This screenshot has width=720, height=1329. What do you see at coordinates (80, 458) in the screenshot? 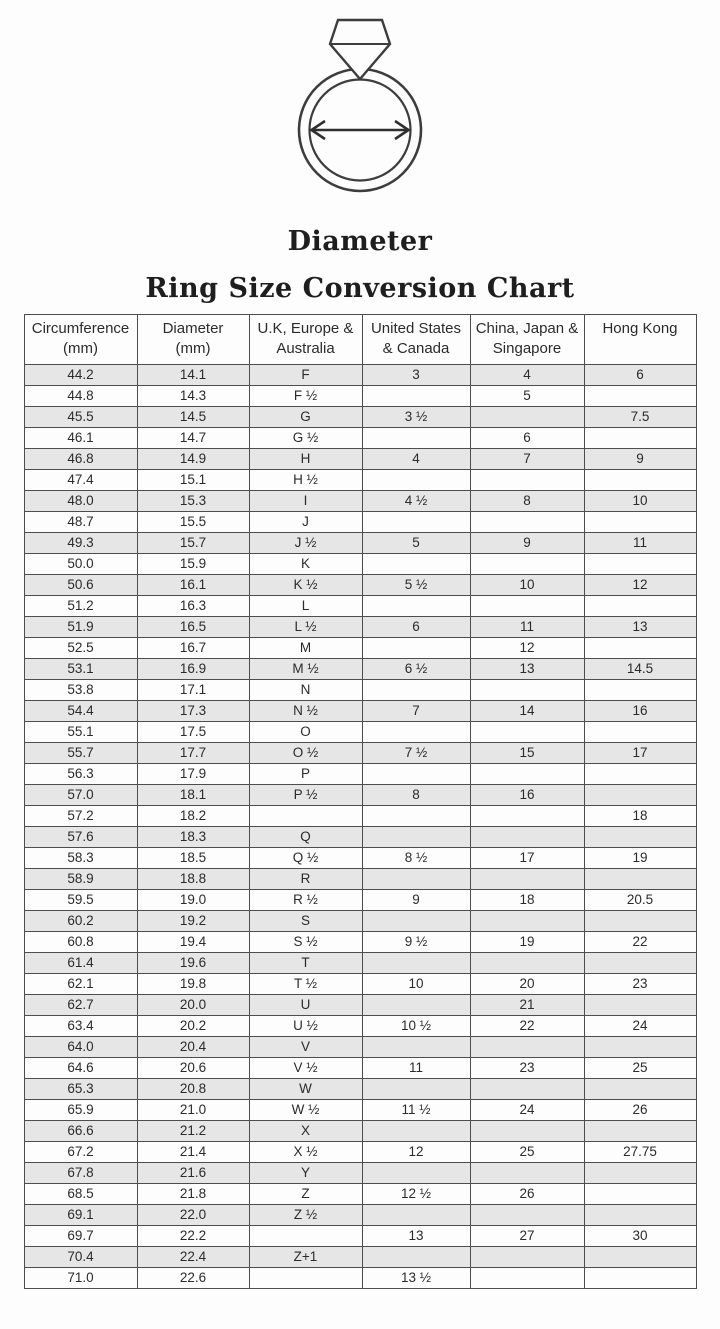
I see `table-cell: 46.8` at bounding box center [80, 458].